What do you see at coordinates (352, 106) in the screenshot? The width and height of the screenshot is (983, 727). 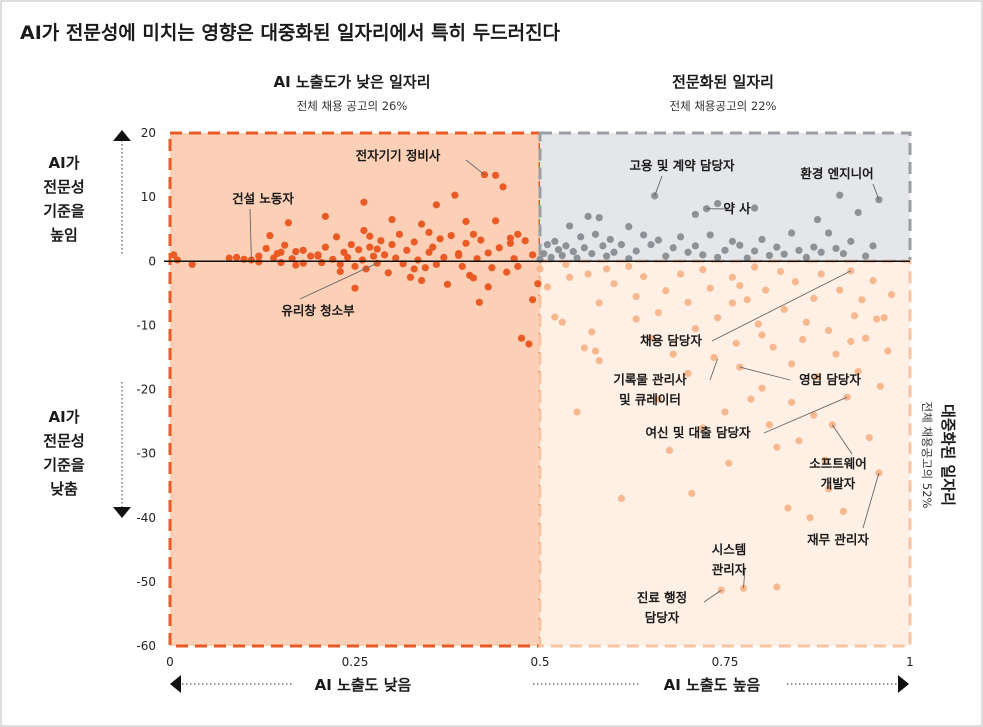 I see `quadrant-low-subtitle: 전체 채용 공고의 26%` at bounding box center [352, 106].